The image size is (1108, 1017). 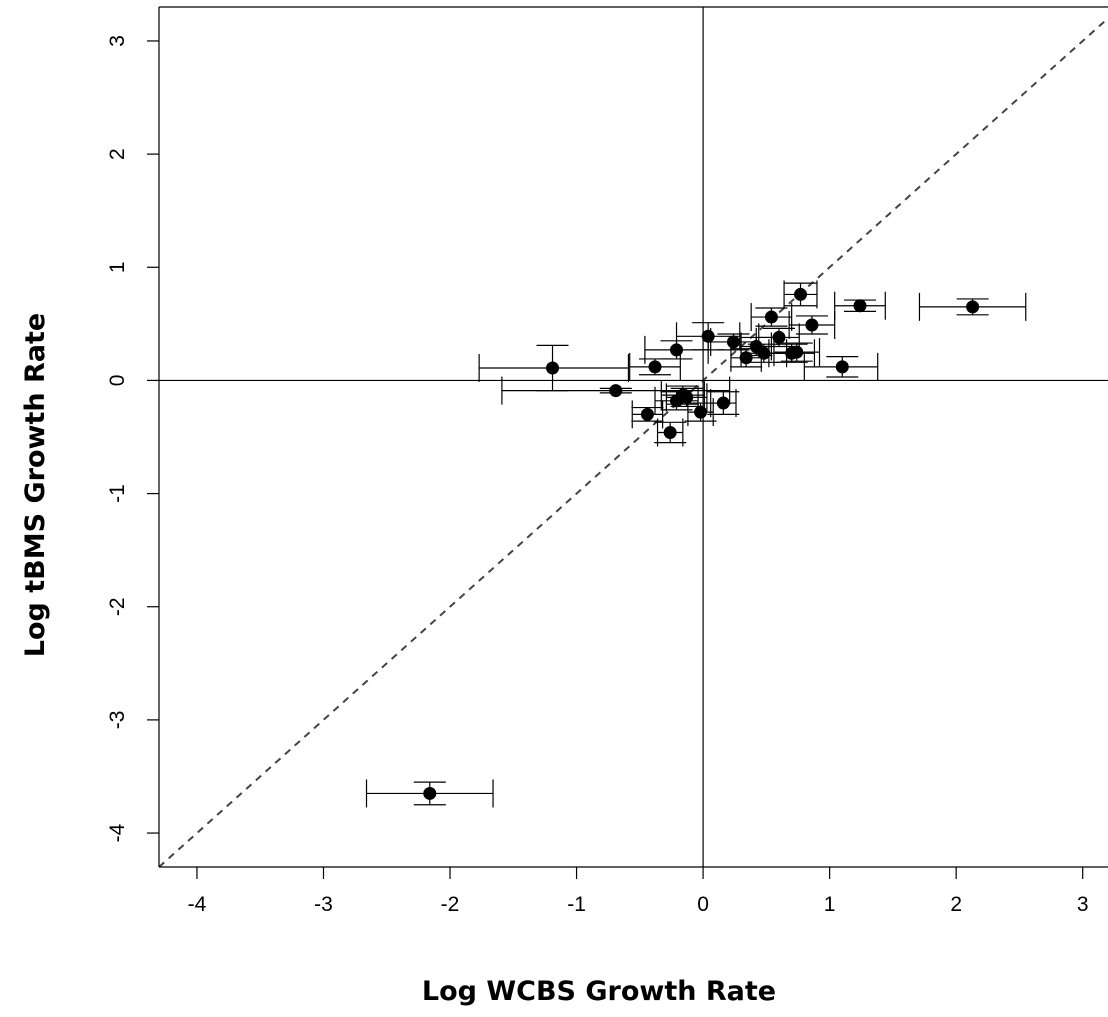 What do you see at coordinates (197, 904) in the screenshot?
I see `x-tick-label: -4` at bounding box center [197, 904].